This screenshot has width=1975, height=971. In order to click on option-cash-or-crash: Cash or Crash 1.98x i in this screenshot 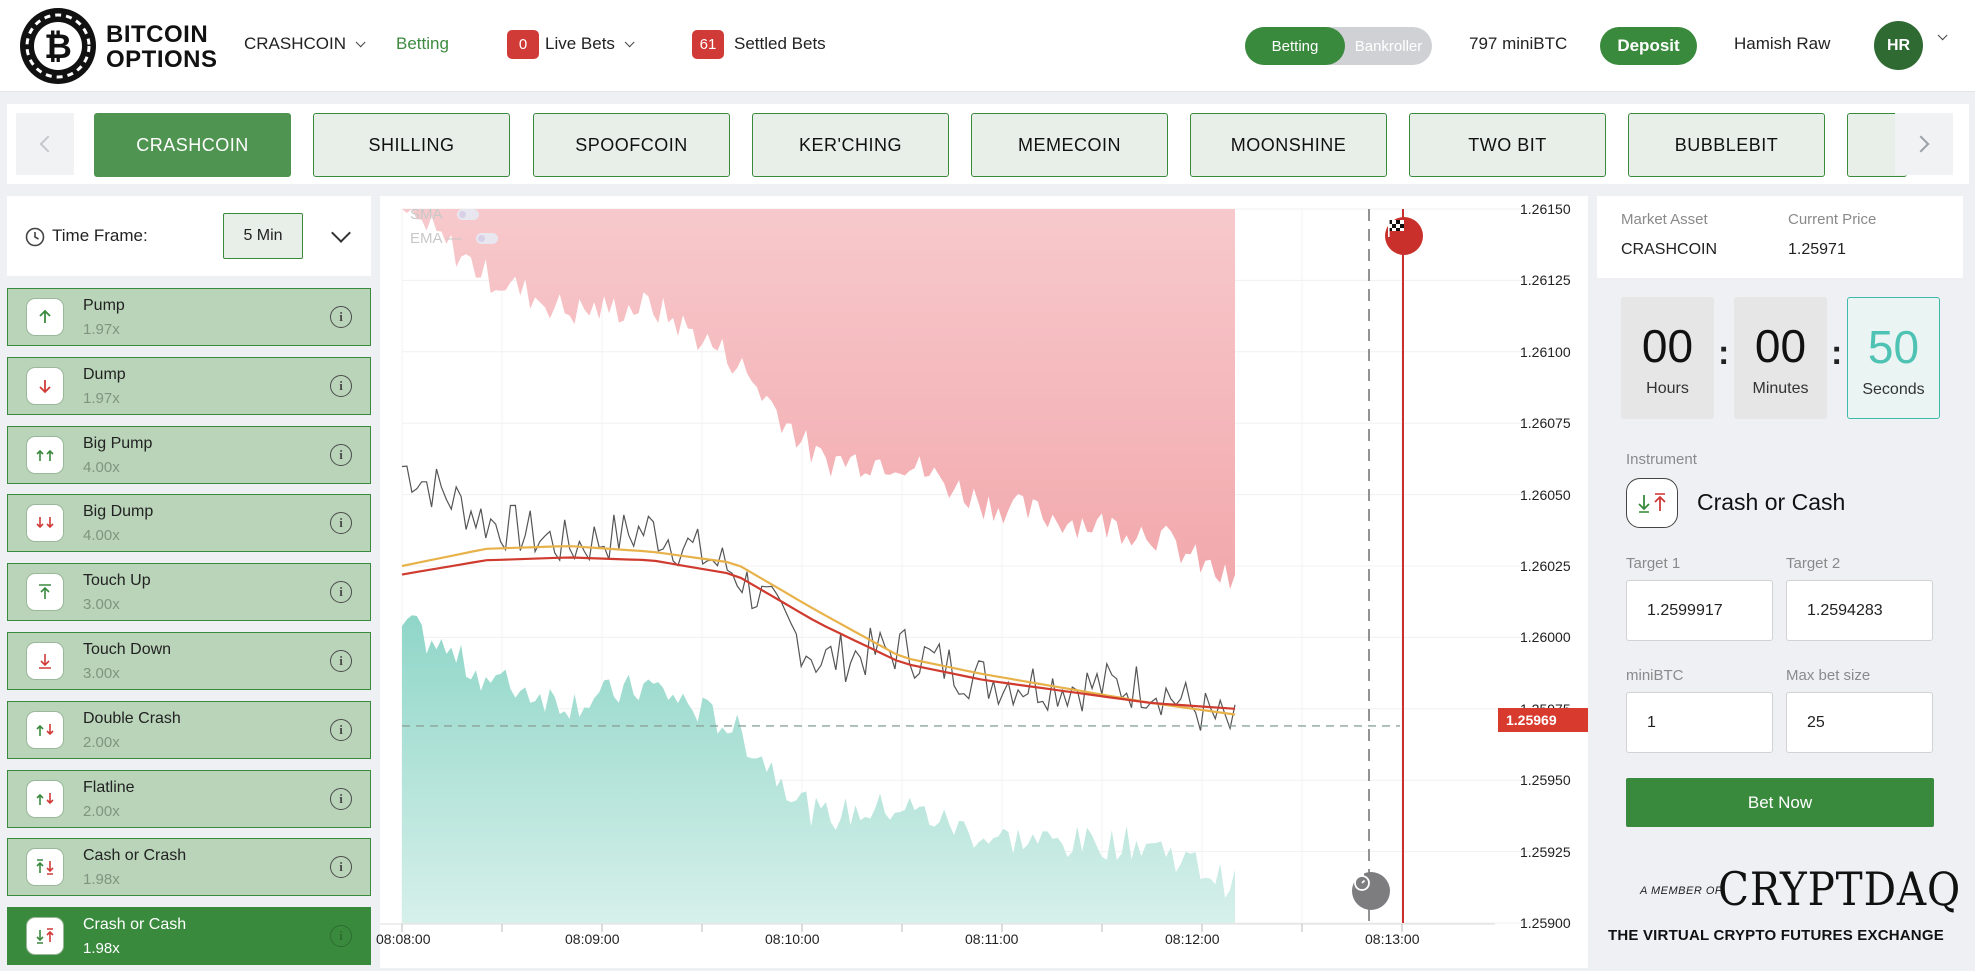, I will do `click(189, 867)`.